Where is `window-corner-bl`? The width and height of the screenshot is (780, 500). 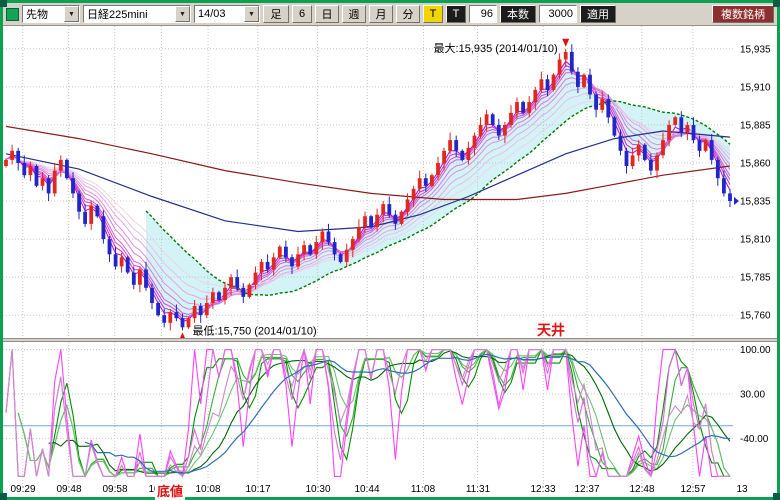 window-corner-bl is located at coordinates (3, 496).